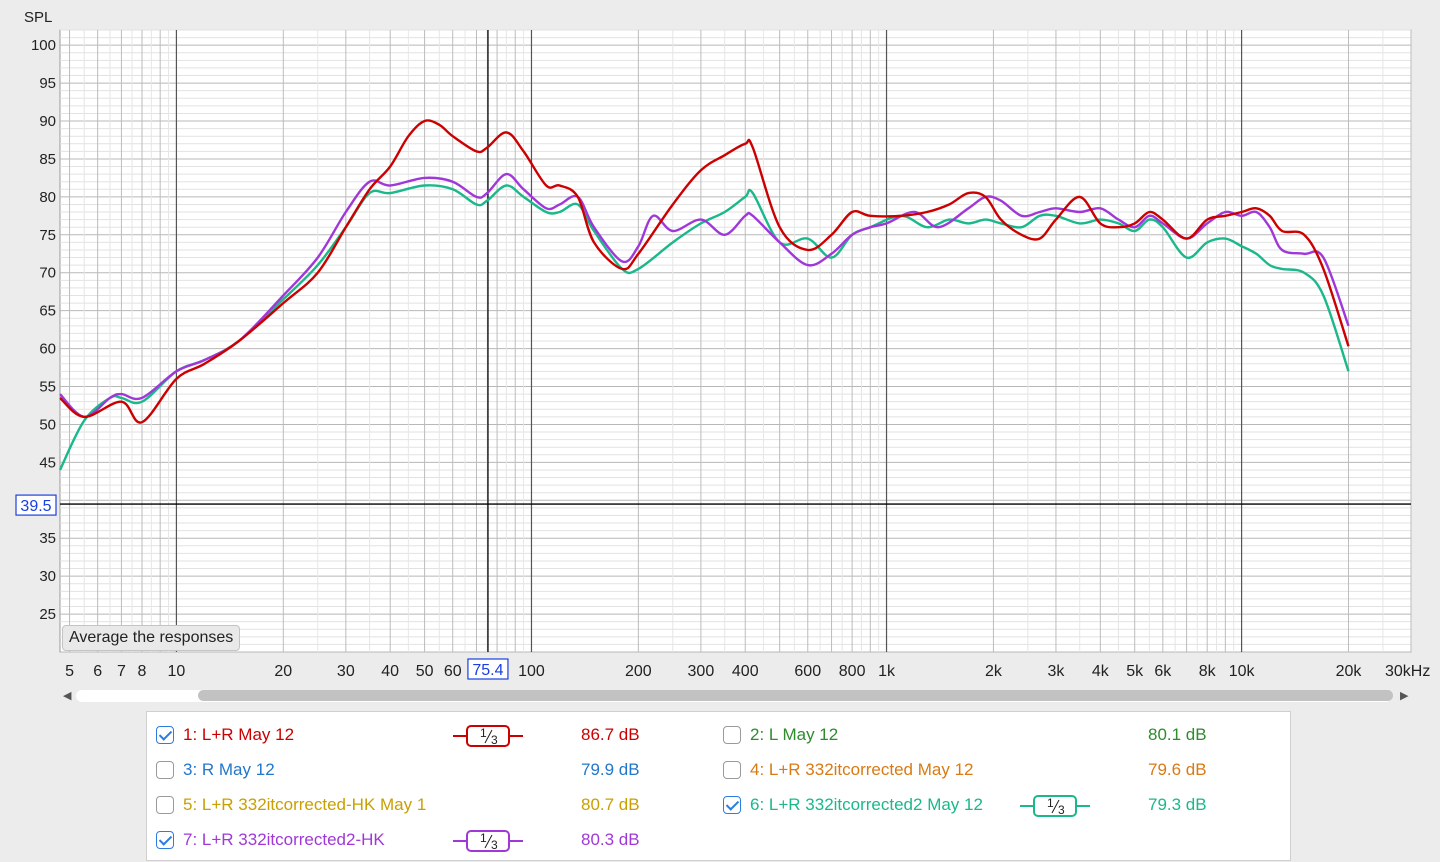 Image resolution: width=1440 pixels, height=862 pixels. Describe the element at coordinates (1177, 734) in the screenshot. I see `legend-value: 80.1 dB` at that location.